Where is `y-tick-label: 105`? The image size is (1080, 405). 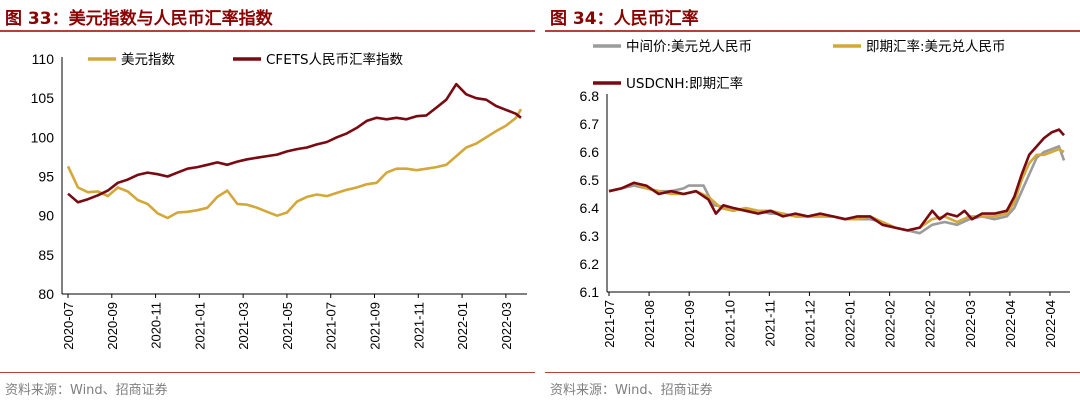
y-tick-label: 105 is located at coordinates (43, 98).